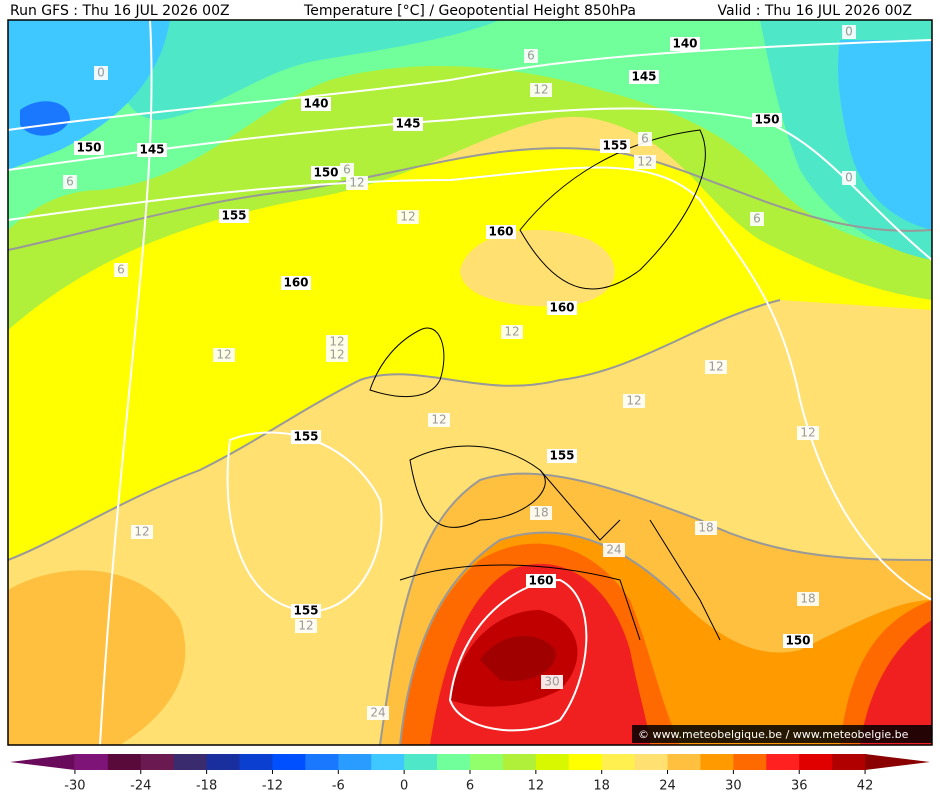 The width and height of the screenshot is (940, 804). I want to click on temperature-label: 30, so click(551, 682).